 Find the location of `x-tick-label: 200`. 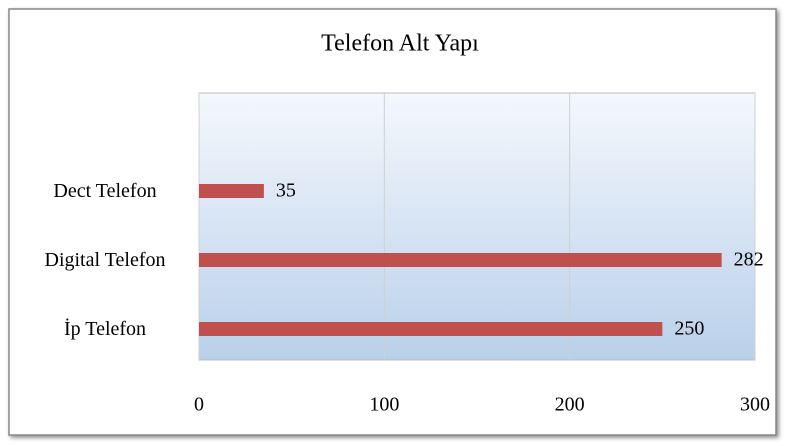

x-tick-label: 200 is located at coordinates (570, 405).